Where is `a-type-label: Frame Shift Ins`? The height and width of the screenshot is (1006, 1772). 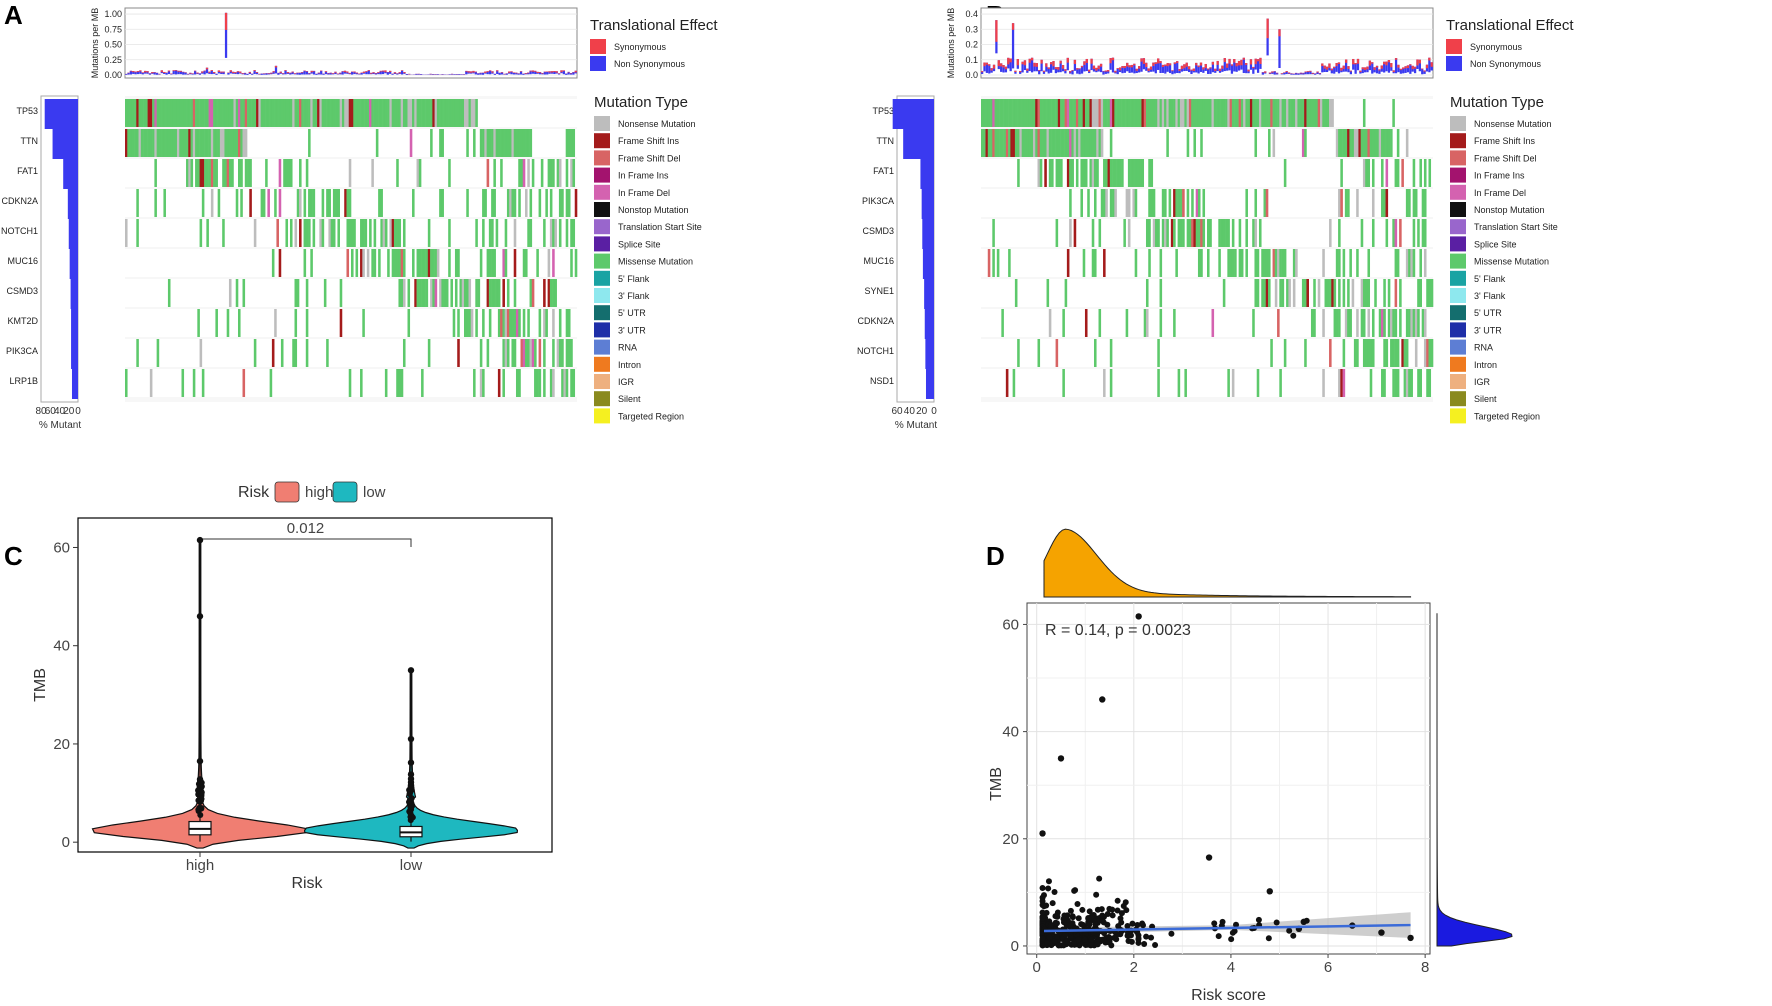
a-type-label: Frame Shift Ins is located at coordinates (649, 141).